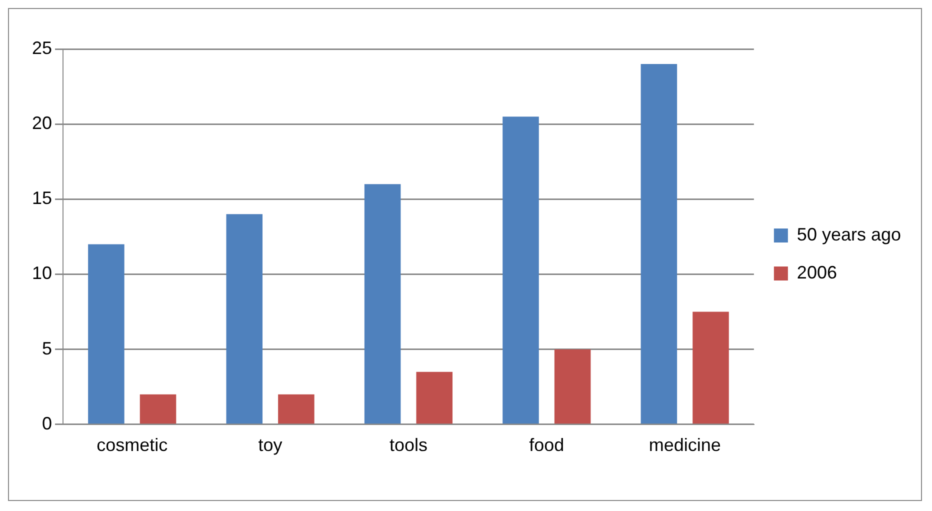 Image resolution: width=932 pixels, height=511 pixels. I want to click on x-tick-label: food, so click(546, 445).